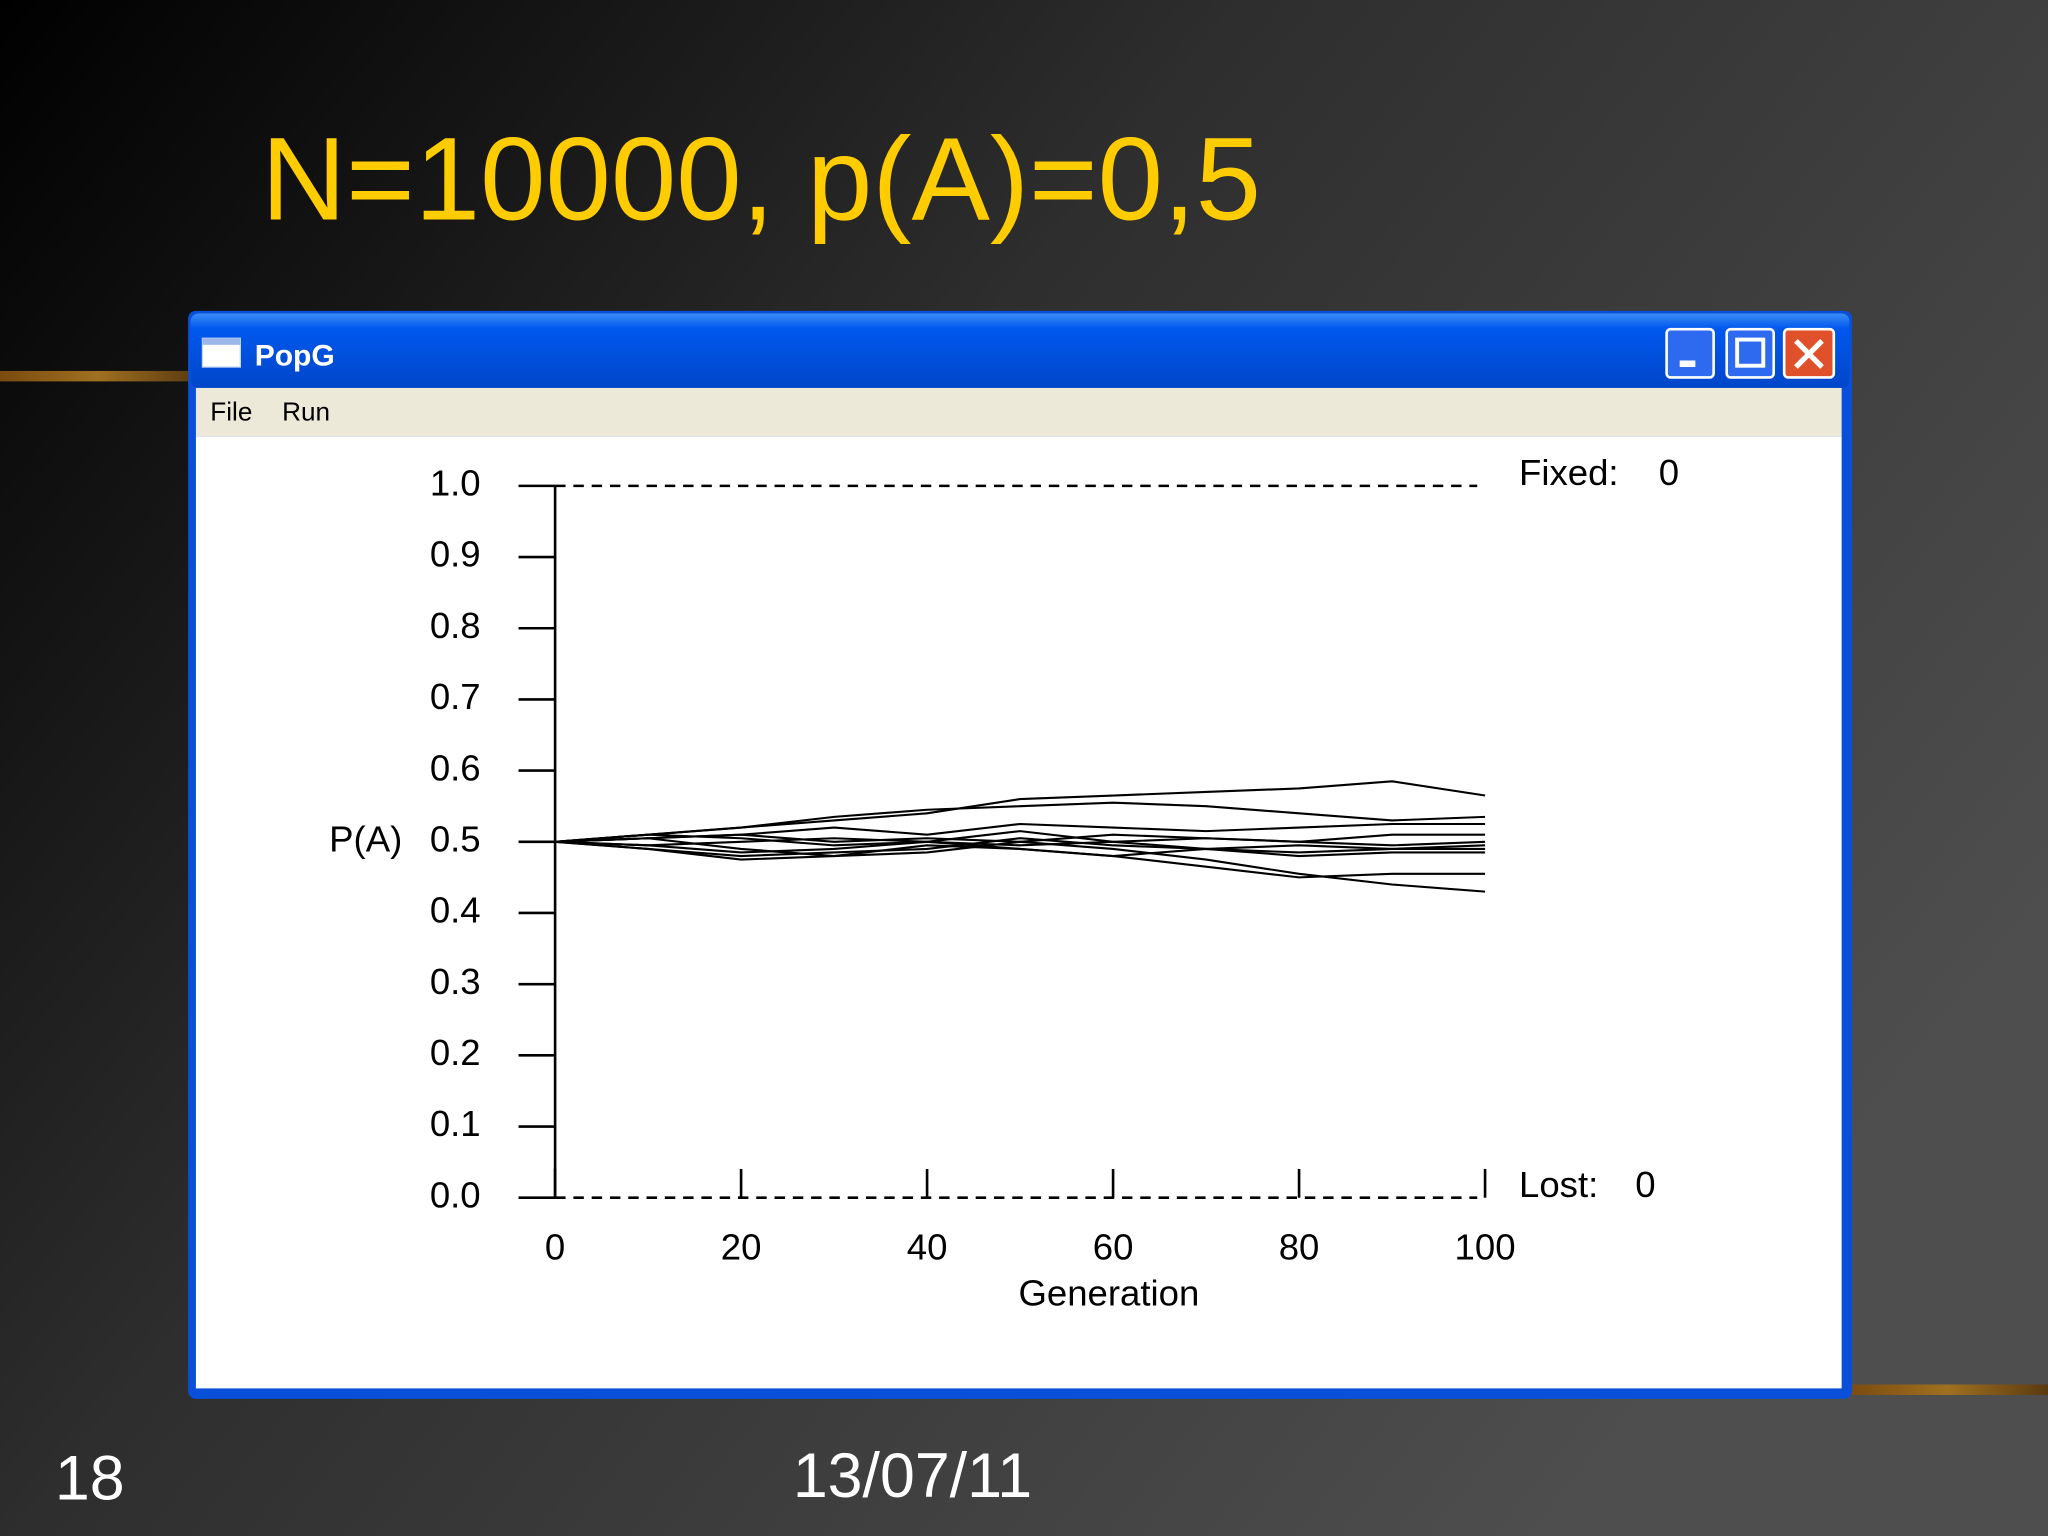 The width and height of the screenshot is (2048, 1536). Describe the element at coordinates (365, 838) in the screenshot. I see `y-axis-label: P(A)` at that location.